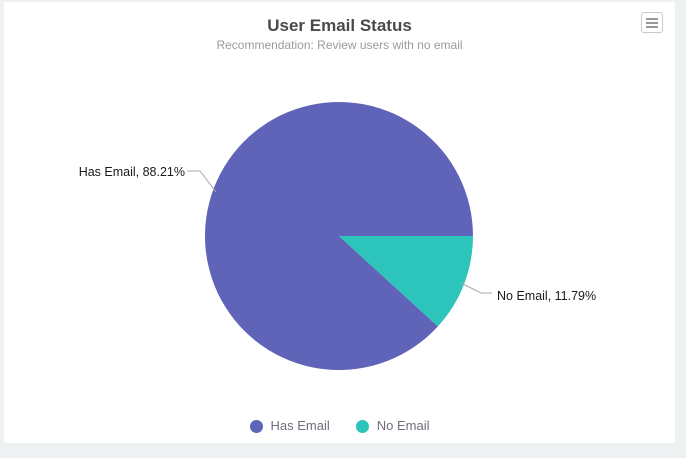 The image size is (686, 458). I want to click on legend-item-no-email: No Email, so click(392, 426).